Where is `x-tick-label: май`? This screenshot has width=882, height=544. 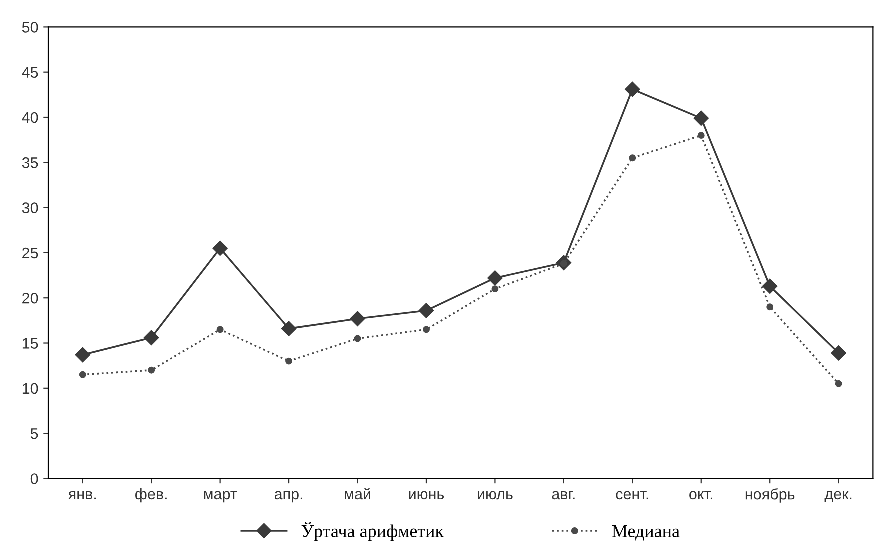 x-tick-label: май is located at coordinates (357, 494).